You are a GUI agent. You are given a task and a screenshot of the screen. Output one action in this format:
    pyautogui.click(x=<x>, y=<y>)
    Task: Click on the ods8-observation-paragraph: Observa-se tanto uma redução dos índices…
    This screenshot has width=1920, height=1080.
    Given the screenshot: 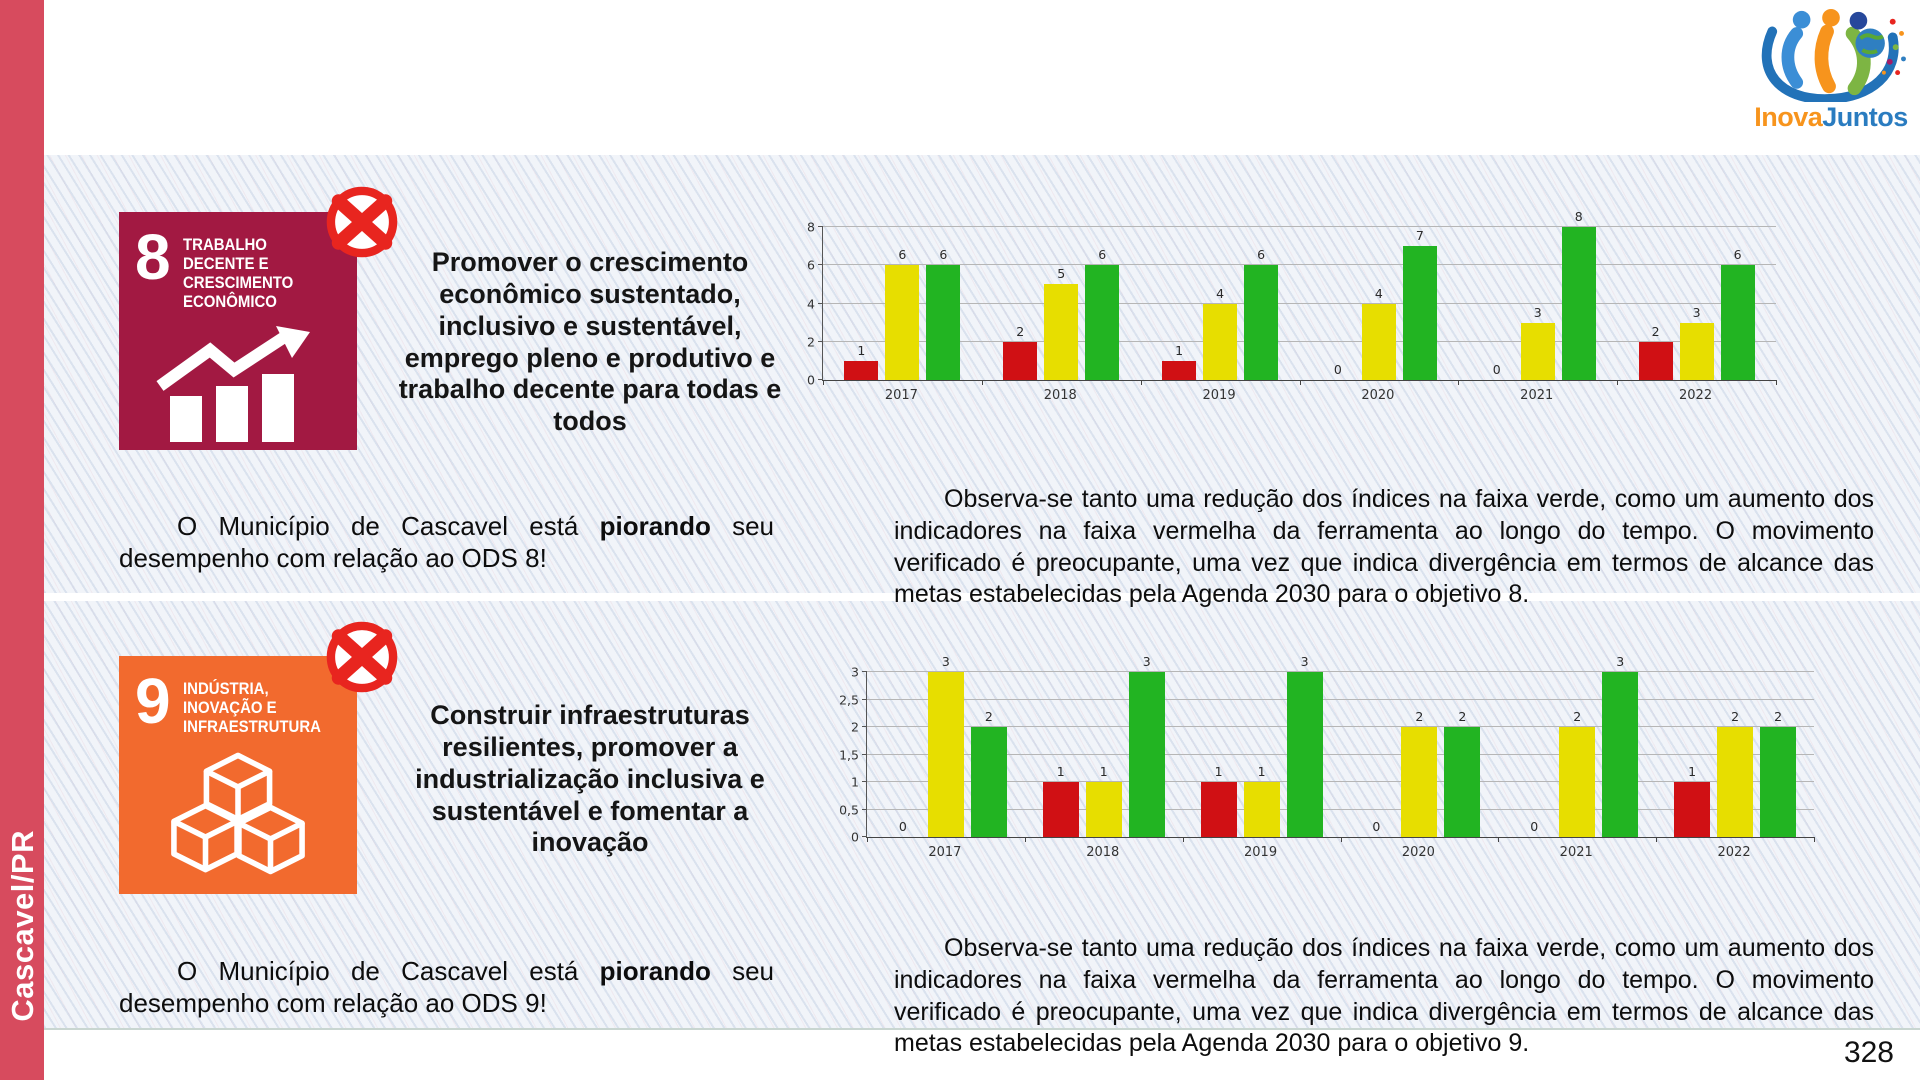 What is the action you would take?
    pyautogui.click(x=1384, y=547)
    